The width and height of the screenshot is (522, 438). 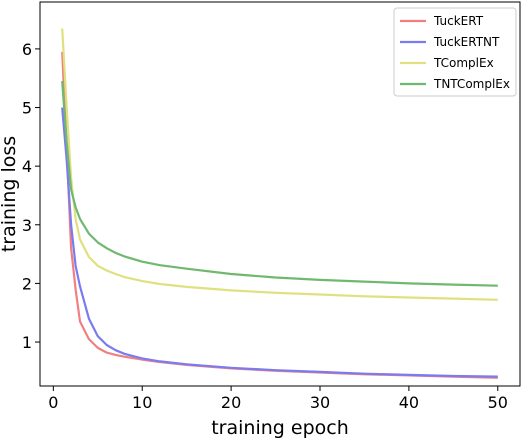 I want to click on legend-box, so click(x=455, y=52).